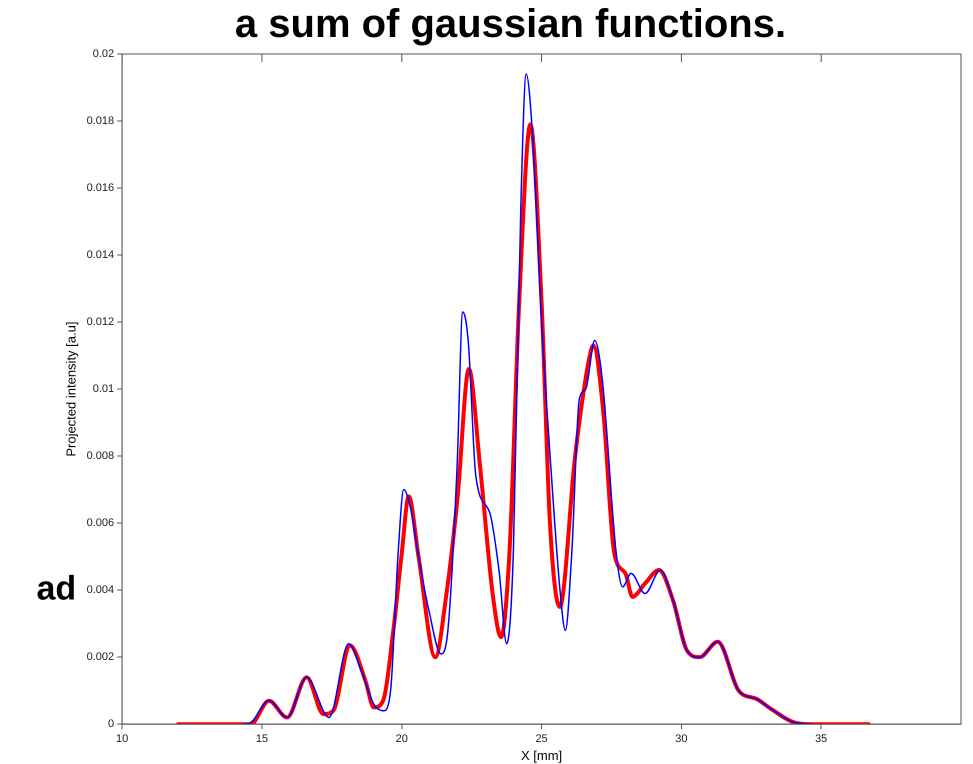 Image resolution: width=973 pixels, height=764 pixels. I want to click on y-tick-label: 0.002, so click(100, 657).